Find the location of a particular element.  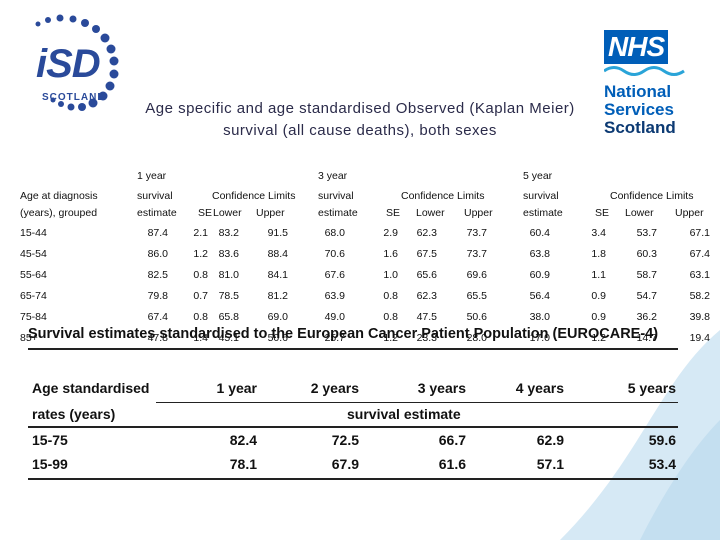

table2-cell: 57.1 is located at coordinates (550, 464).